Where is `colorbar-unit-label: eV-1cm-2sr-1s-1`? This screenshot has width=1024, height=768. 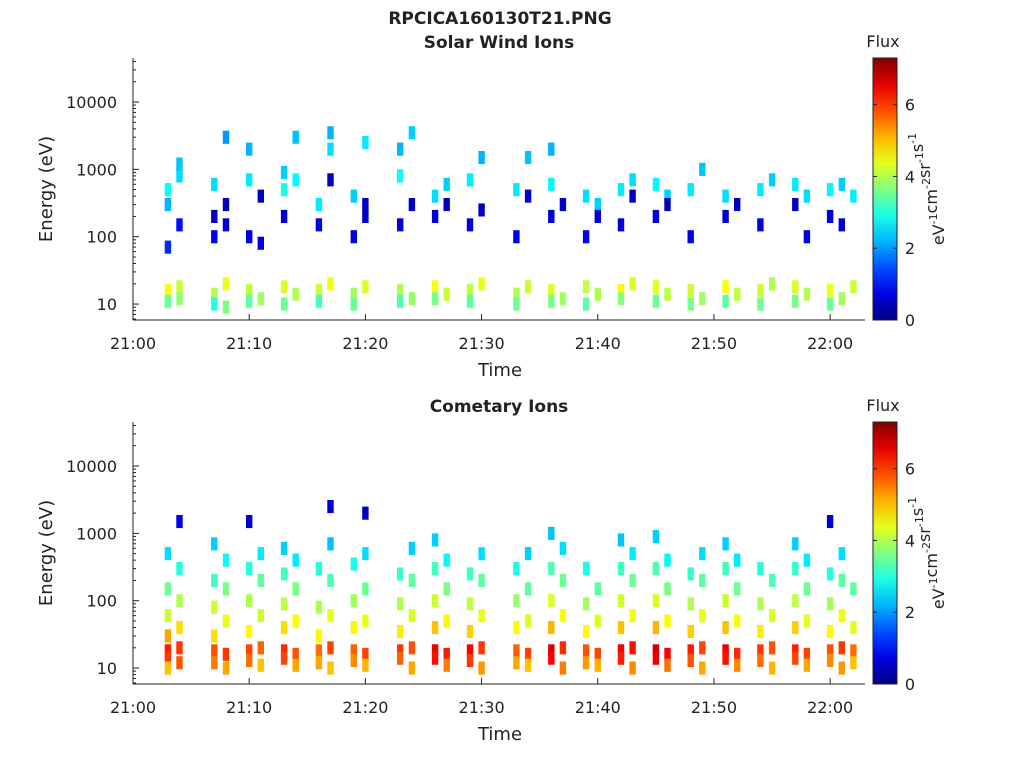 colorbar-unit-label: eV-1cm-2sr-1s-1 is located at coordinates (927, 553).